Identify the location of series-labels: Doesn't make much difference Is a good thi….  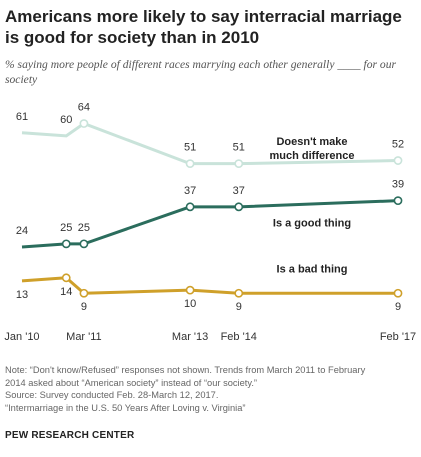
(312, 205).